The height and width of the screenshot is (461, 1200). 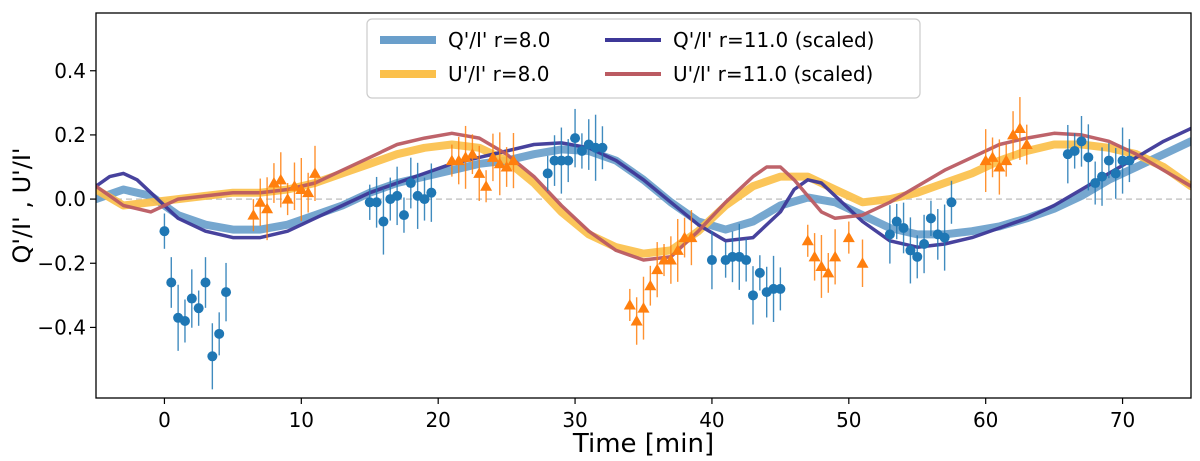 What do you see at coordinates (61, 327) in the screenshot?
I see `y-tick-label: −0.4` at bounding box center [61, 327].